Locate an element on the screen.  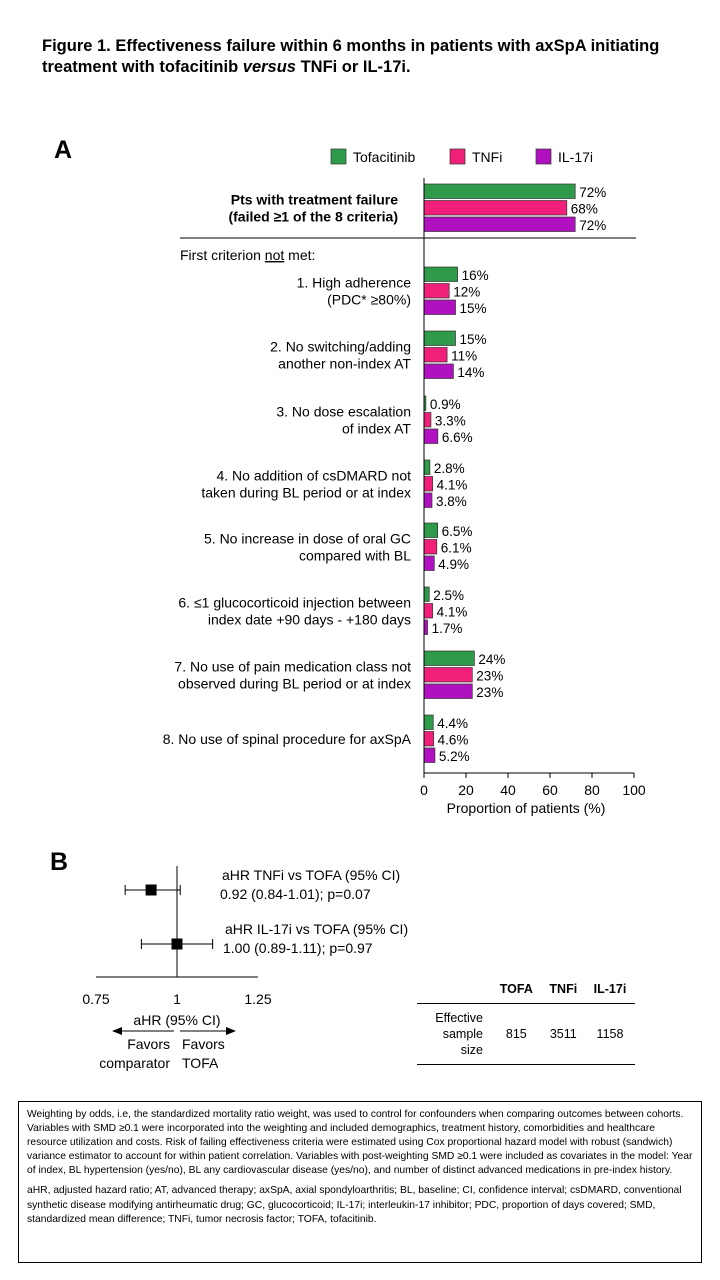
legend: Tofacitinib TNFi IL-17i is located at coordinates (461, 156).